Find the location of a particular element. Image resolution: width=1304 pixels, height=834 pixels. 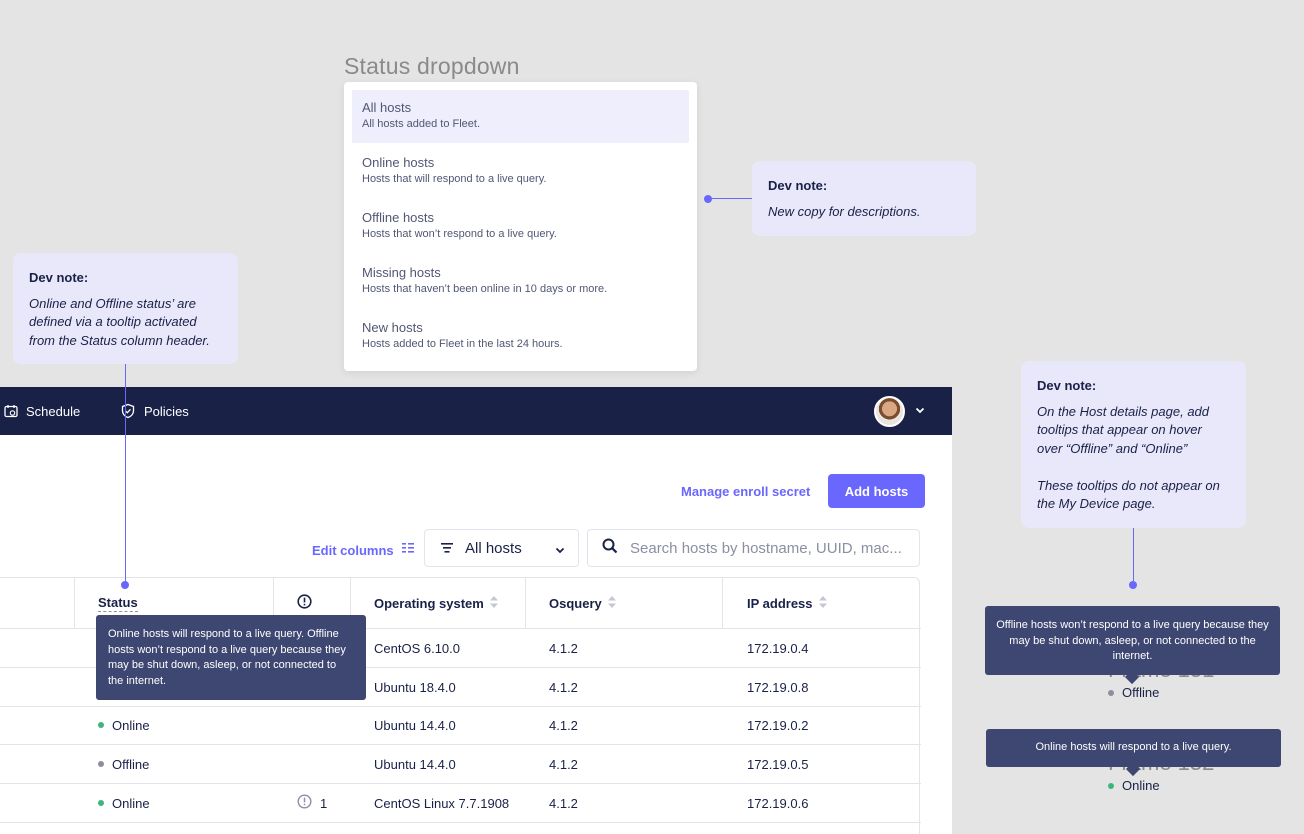

header-label: Osquery is located at coordinates (575, 603).